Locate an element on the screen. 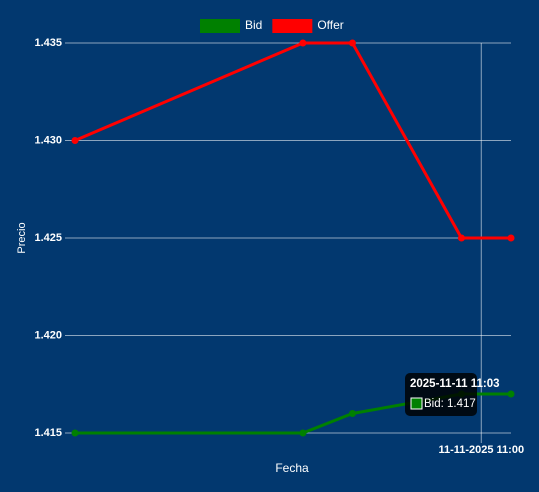  legend-label: Bid is located at coordinates (253, 25).